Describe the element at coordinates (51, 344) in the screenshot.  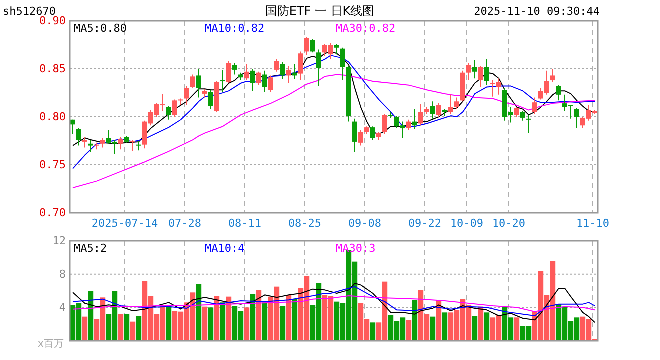
I see `y-axis-title: x百万` at that location.